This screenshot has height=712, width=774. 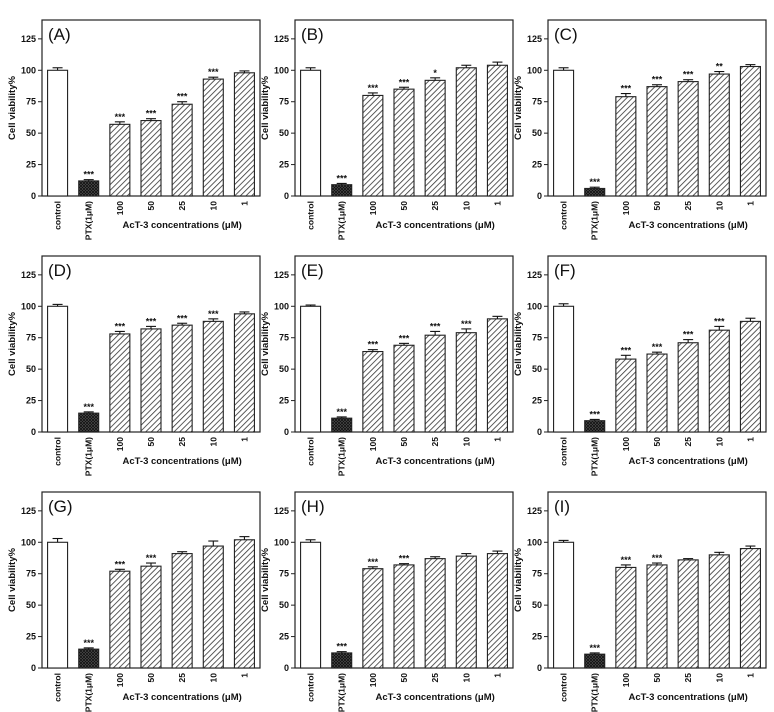 What do you see at coordinates (31, 133) in the screenshot?
I see `y-tick-label: 50` at bounding box center [31, 133].